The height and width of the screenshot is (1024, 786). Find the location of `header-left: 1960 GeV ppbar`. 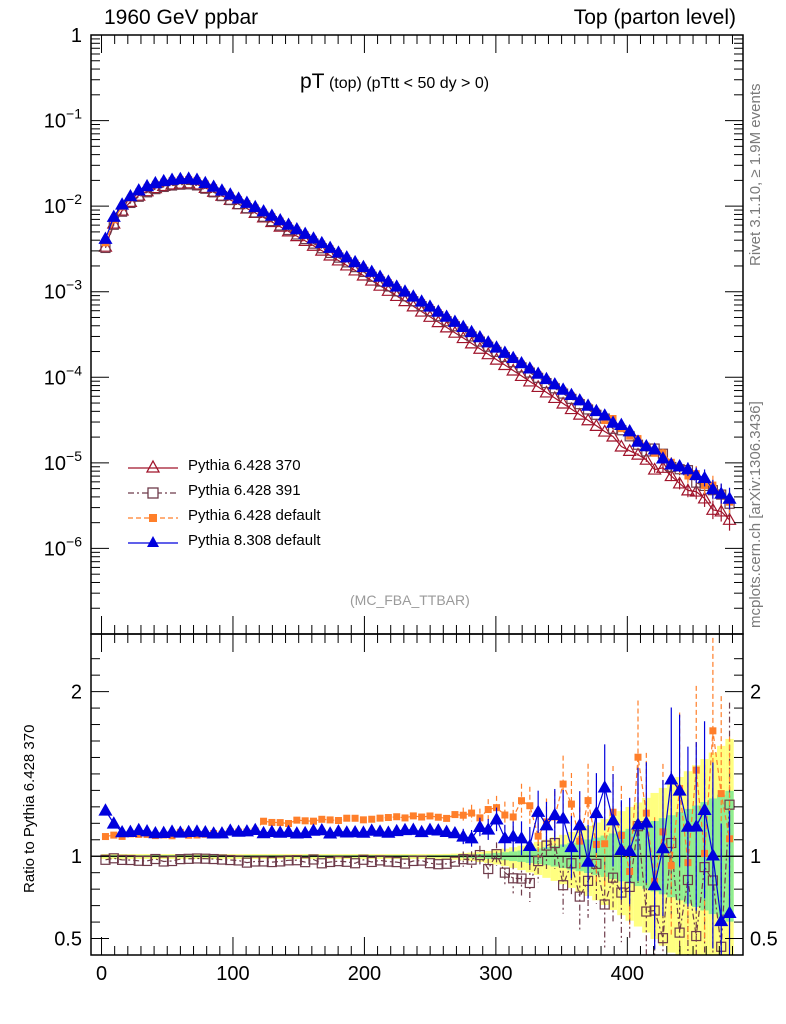

header-left: 1960 GeV ppbar is located at coordinates (181, 17).